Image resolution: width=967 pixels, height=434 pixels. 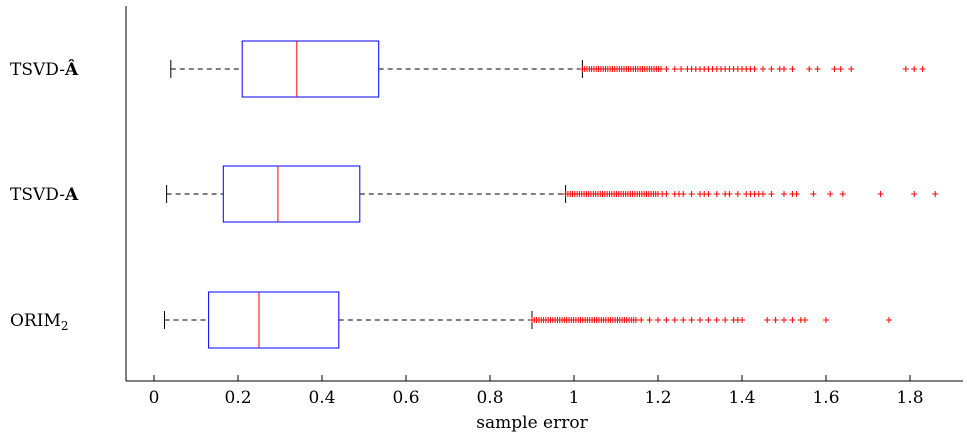 I want to click on category-labels: TSVD-Â TSVD-A ORIM2, so click(x=44, y=196).